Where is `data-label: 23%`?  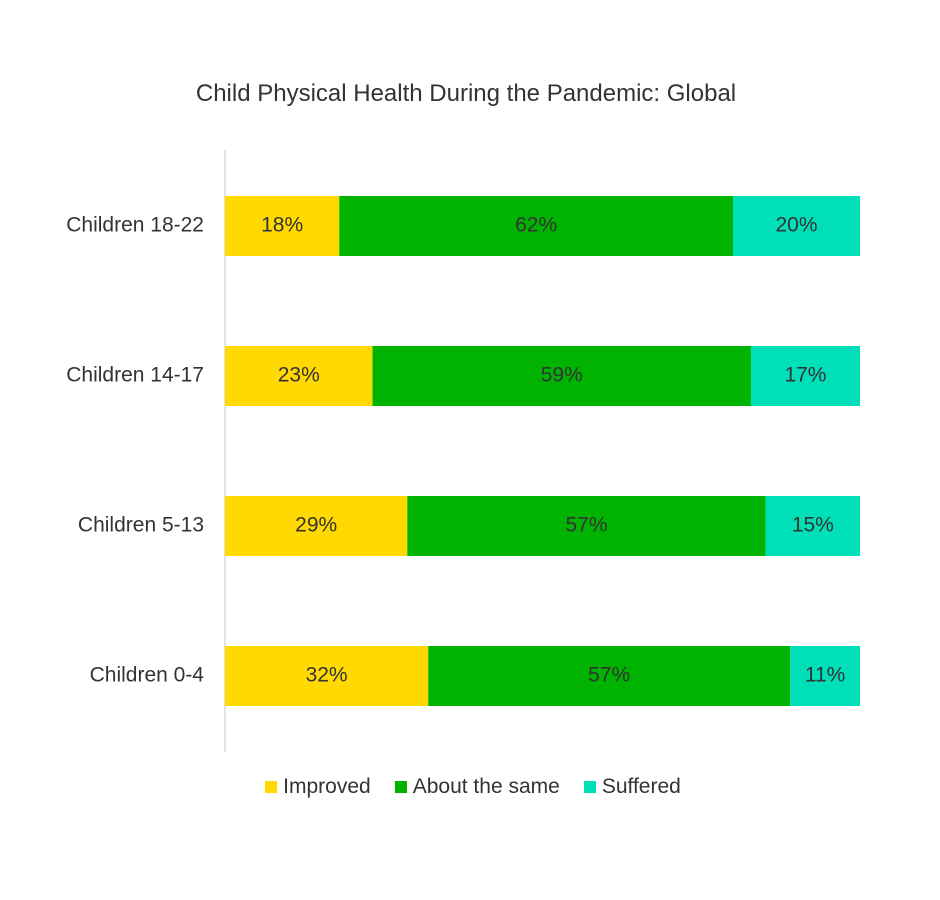
data-label: 23% is located at coordinates (299, 375).